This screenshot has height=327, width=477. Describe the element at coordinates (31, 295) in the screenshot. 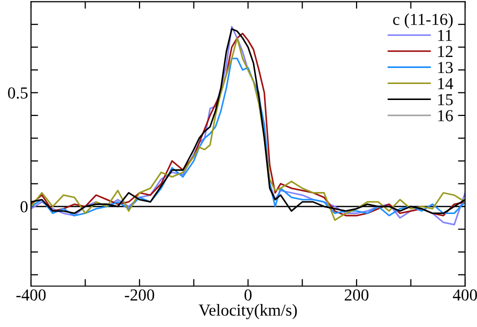

I see `x-tick-label: -400` at that location.